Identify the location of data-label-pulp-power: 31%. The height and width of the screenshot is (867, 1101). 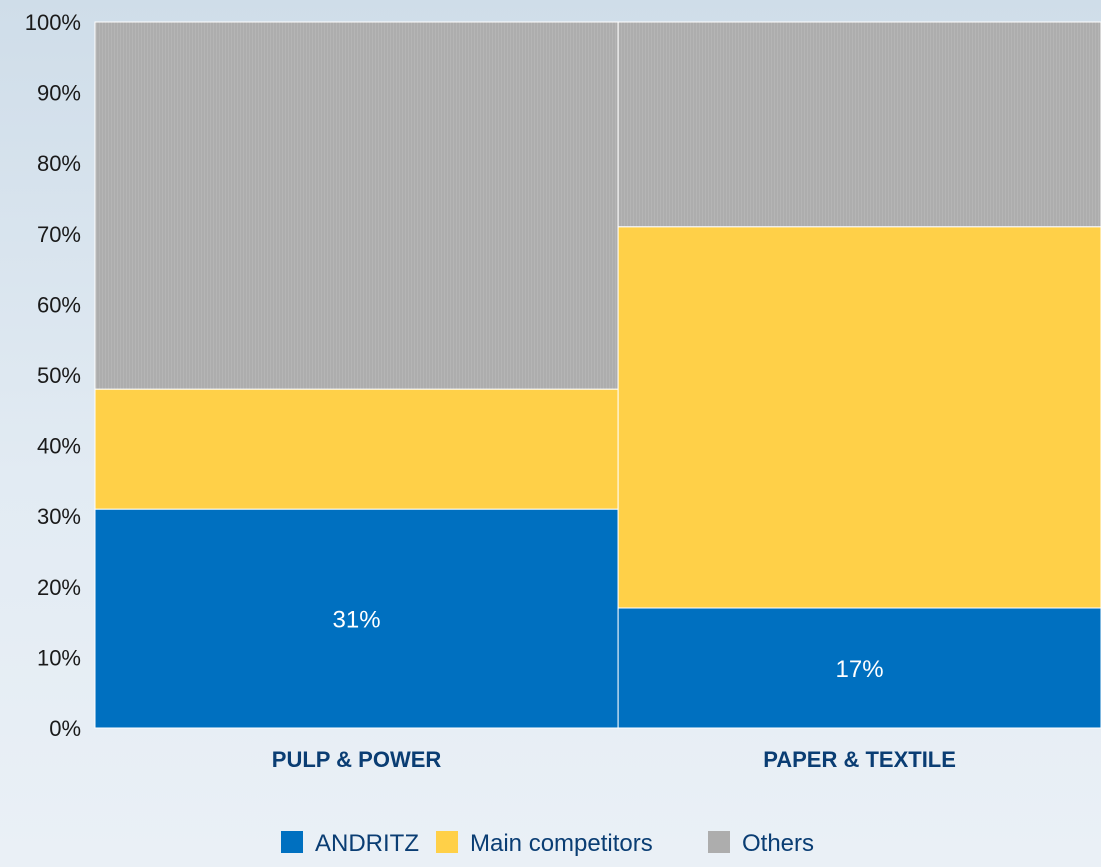
(357, 620).